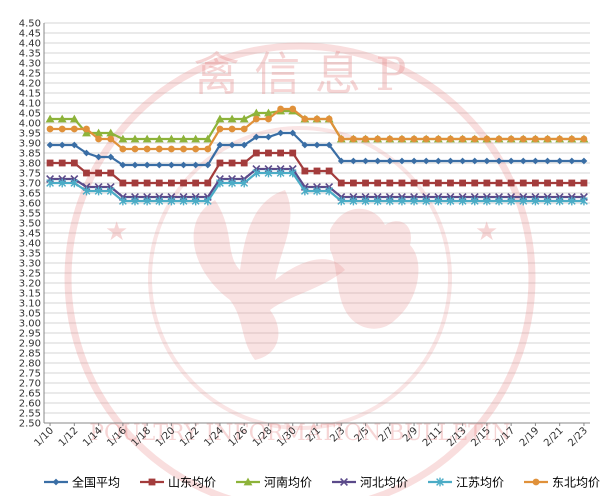 This screenshot has height=496, width=606. I want to click on y-tick-label: 3.90, so click(30, 144).